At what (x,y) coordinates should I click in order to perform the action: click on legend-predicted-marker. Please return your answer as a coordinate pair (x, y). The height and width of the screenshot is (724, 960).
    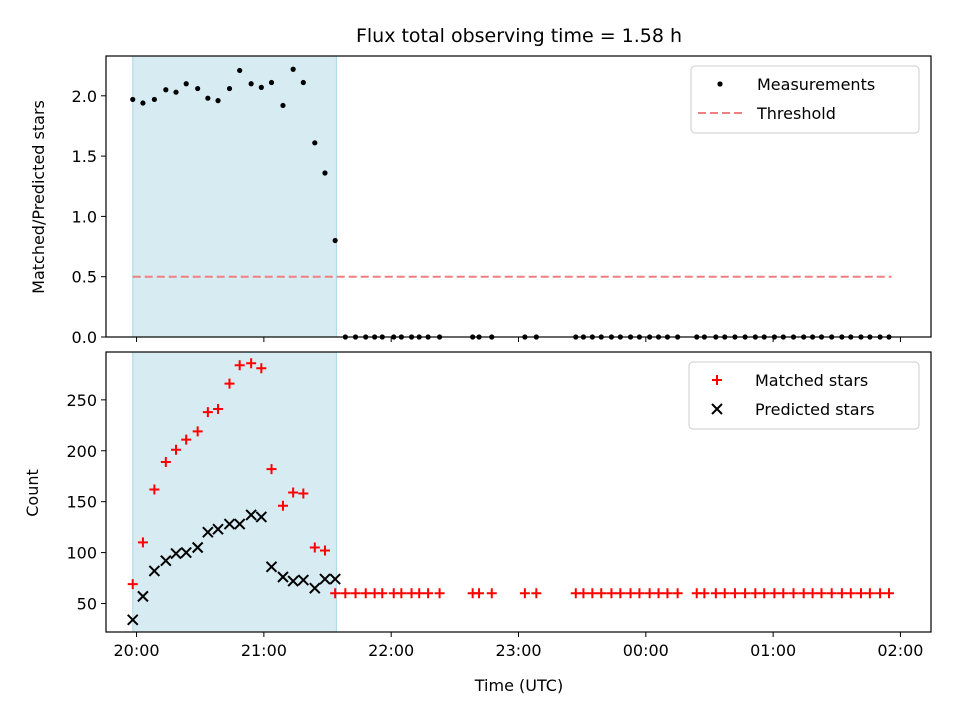
    Looking at the image, I should click on (717, 409).